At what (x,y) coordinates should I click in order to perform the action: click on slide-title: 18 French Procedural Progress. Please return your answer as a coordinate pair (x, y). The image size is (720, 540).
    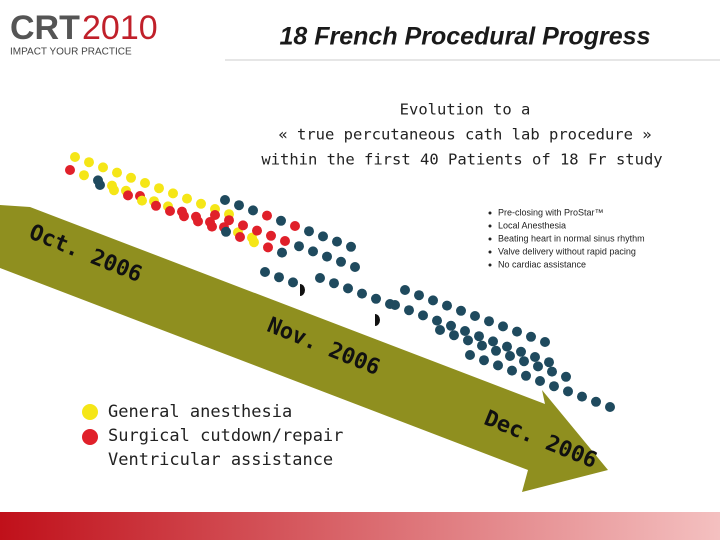
    Looking at the image, I should click on (465, 37).